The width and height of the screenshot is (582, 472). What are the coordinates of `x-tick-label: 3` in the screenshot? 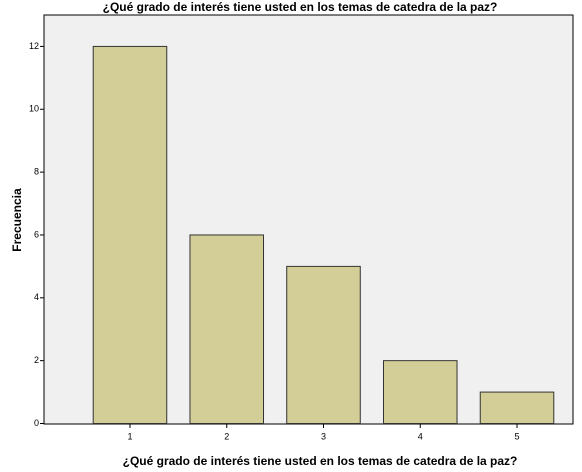 It's located at (323, 436).